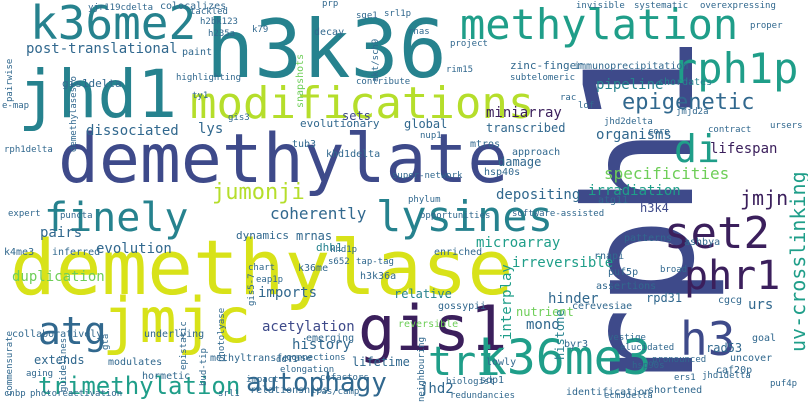 This screenshot has width=808, height=404. What do you see at coordinates (314, 236) in the screenshot?
I see `word: mrnas` at bounding box center [314, 236].